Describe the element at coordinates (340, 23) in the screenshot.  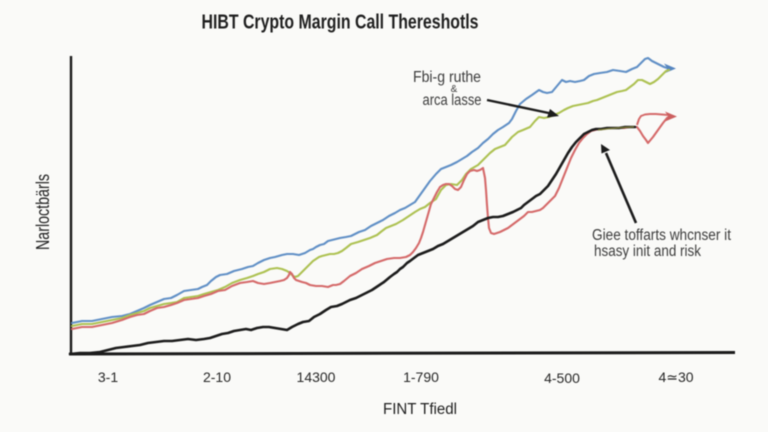
I see `svg-text:HIBT Crypto Margin Call Theres: HIBT Crypto Margin Call Thereshotls` at that location.